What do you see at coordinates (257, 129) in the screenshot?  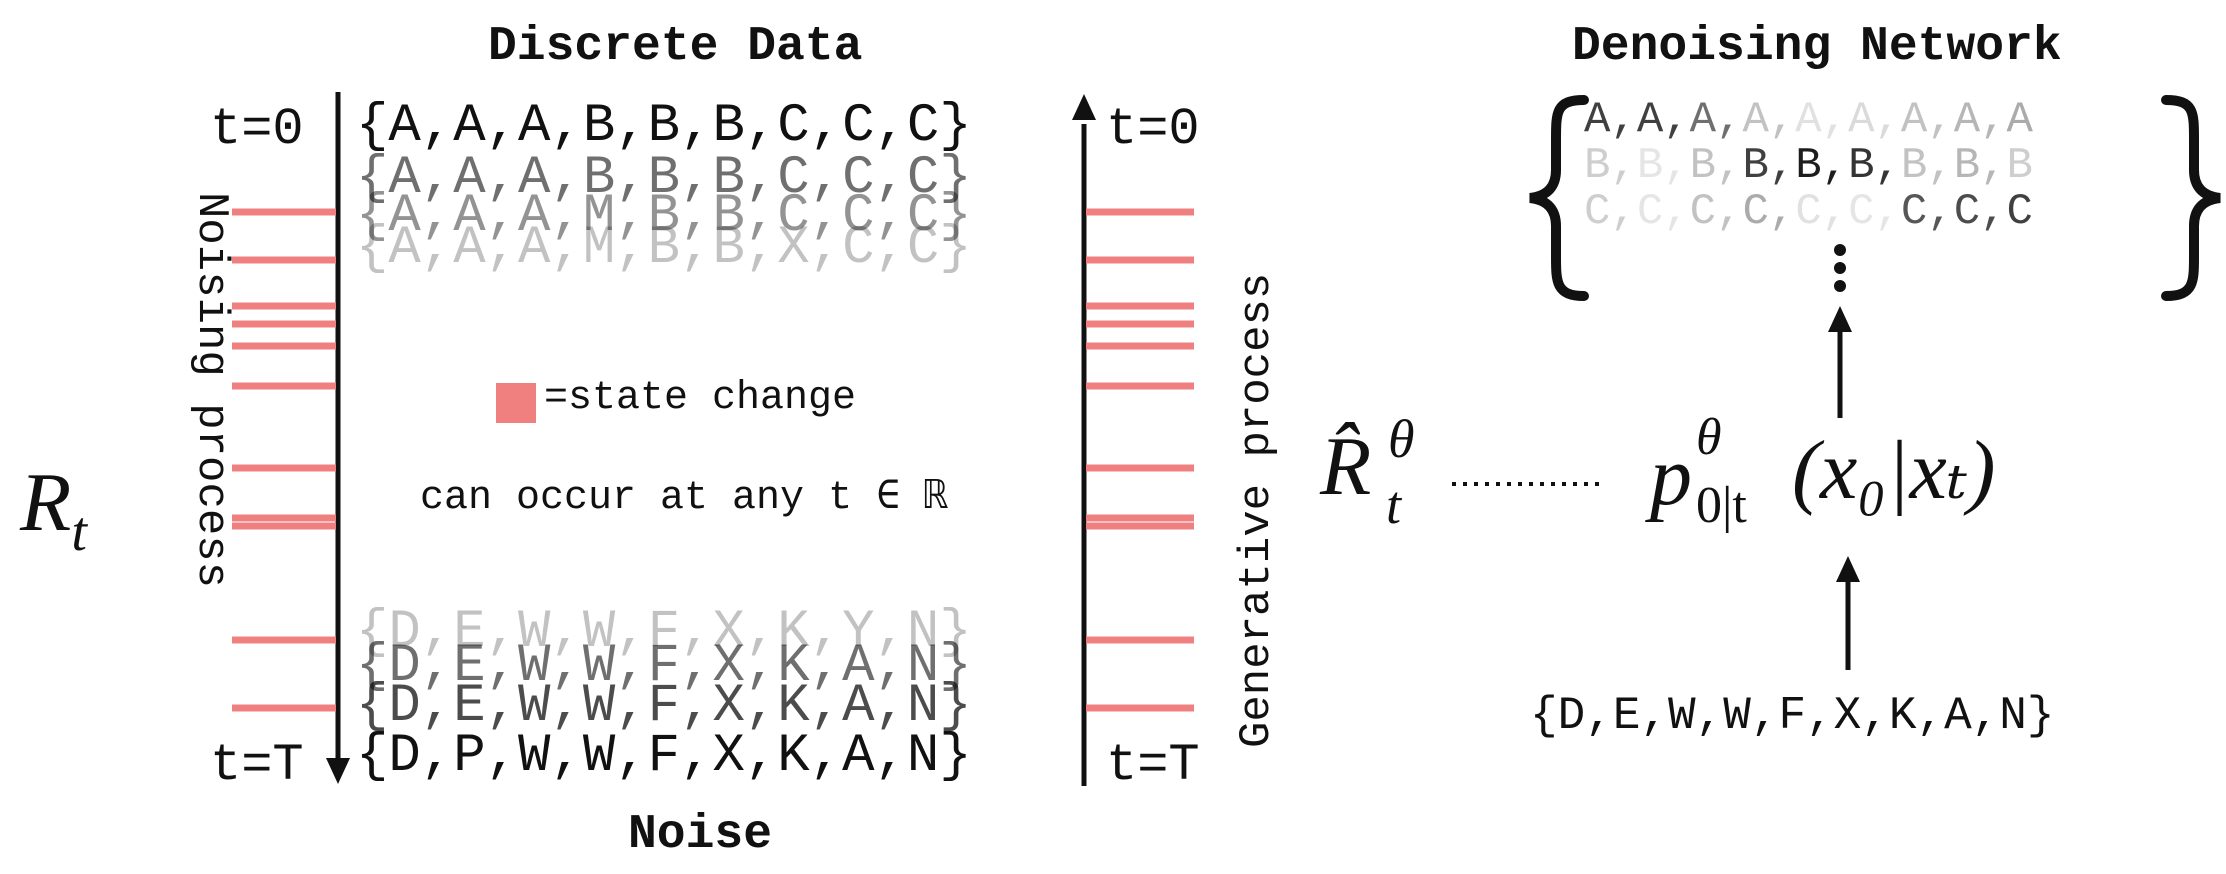 I see `t0-left-label: t=0` at bounding box center [257, 129].